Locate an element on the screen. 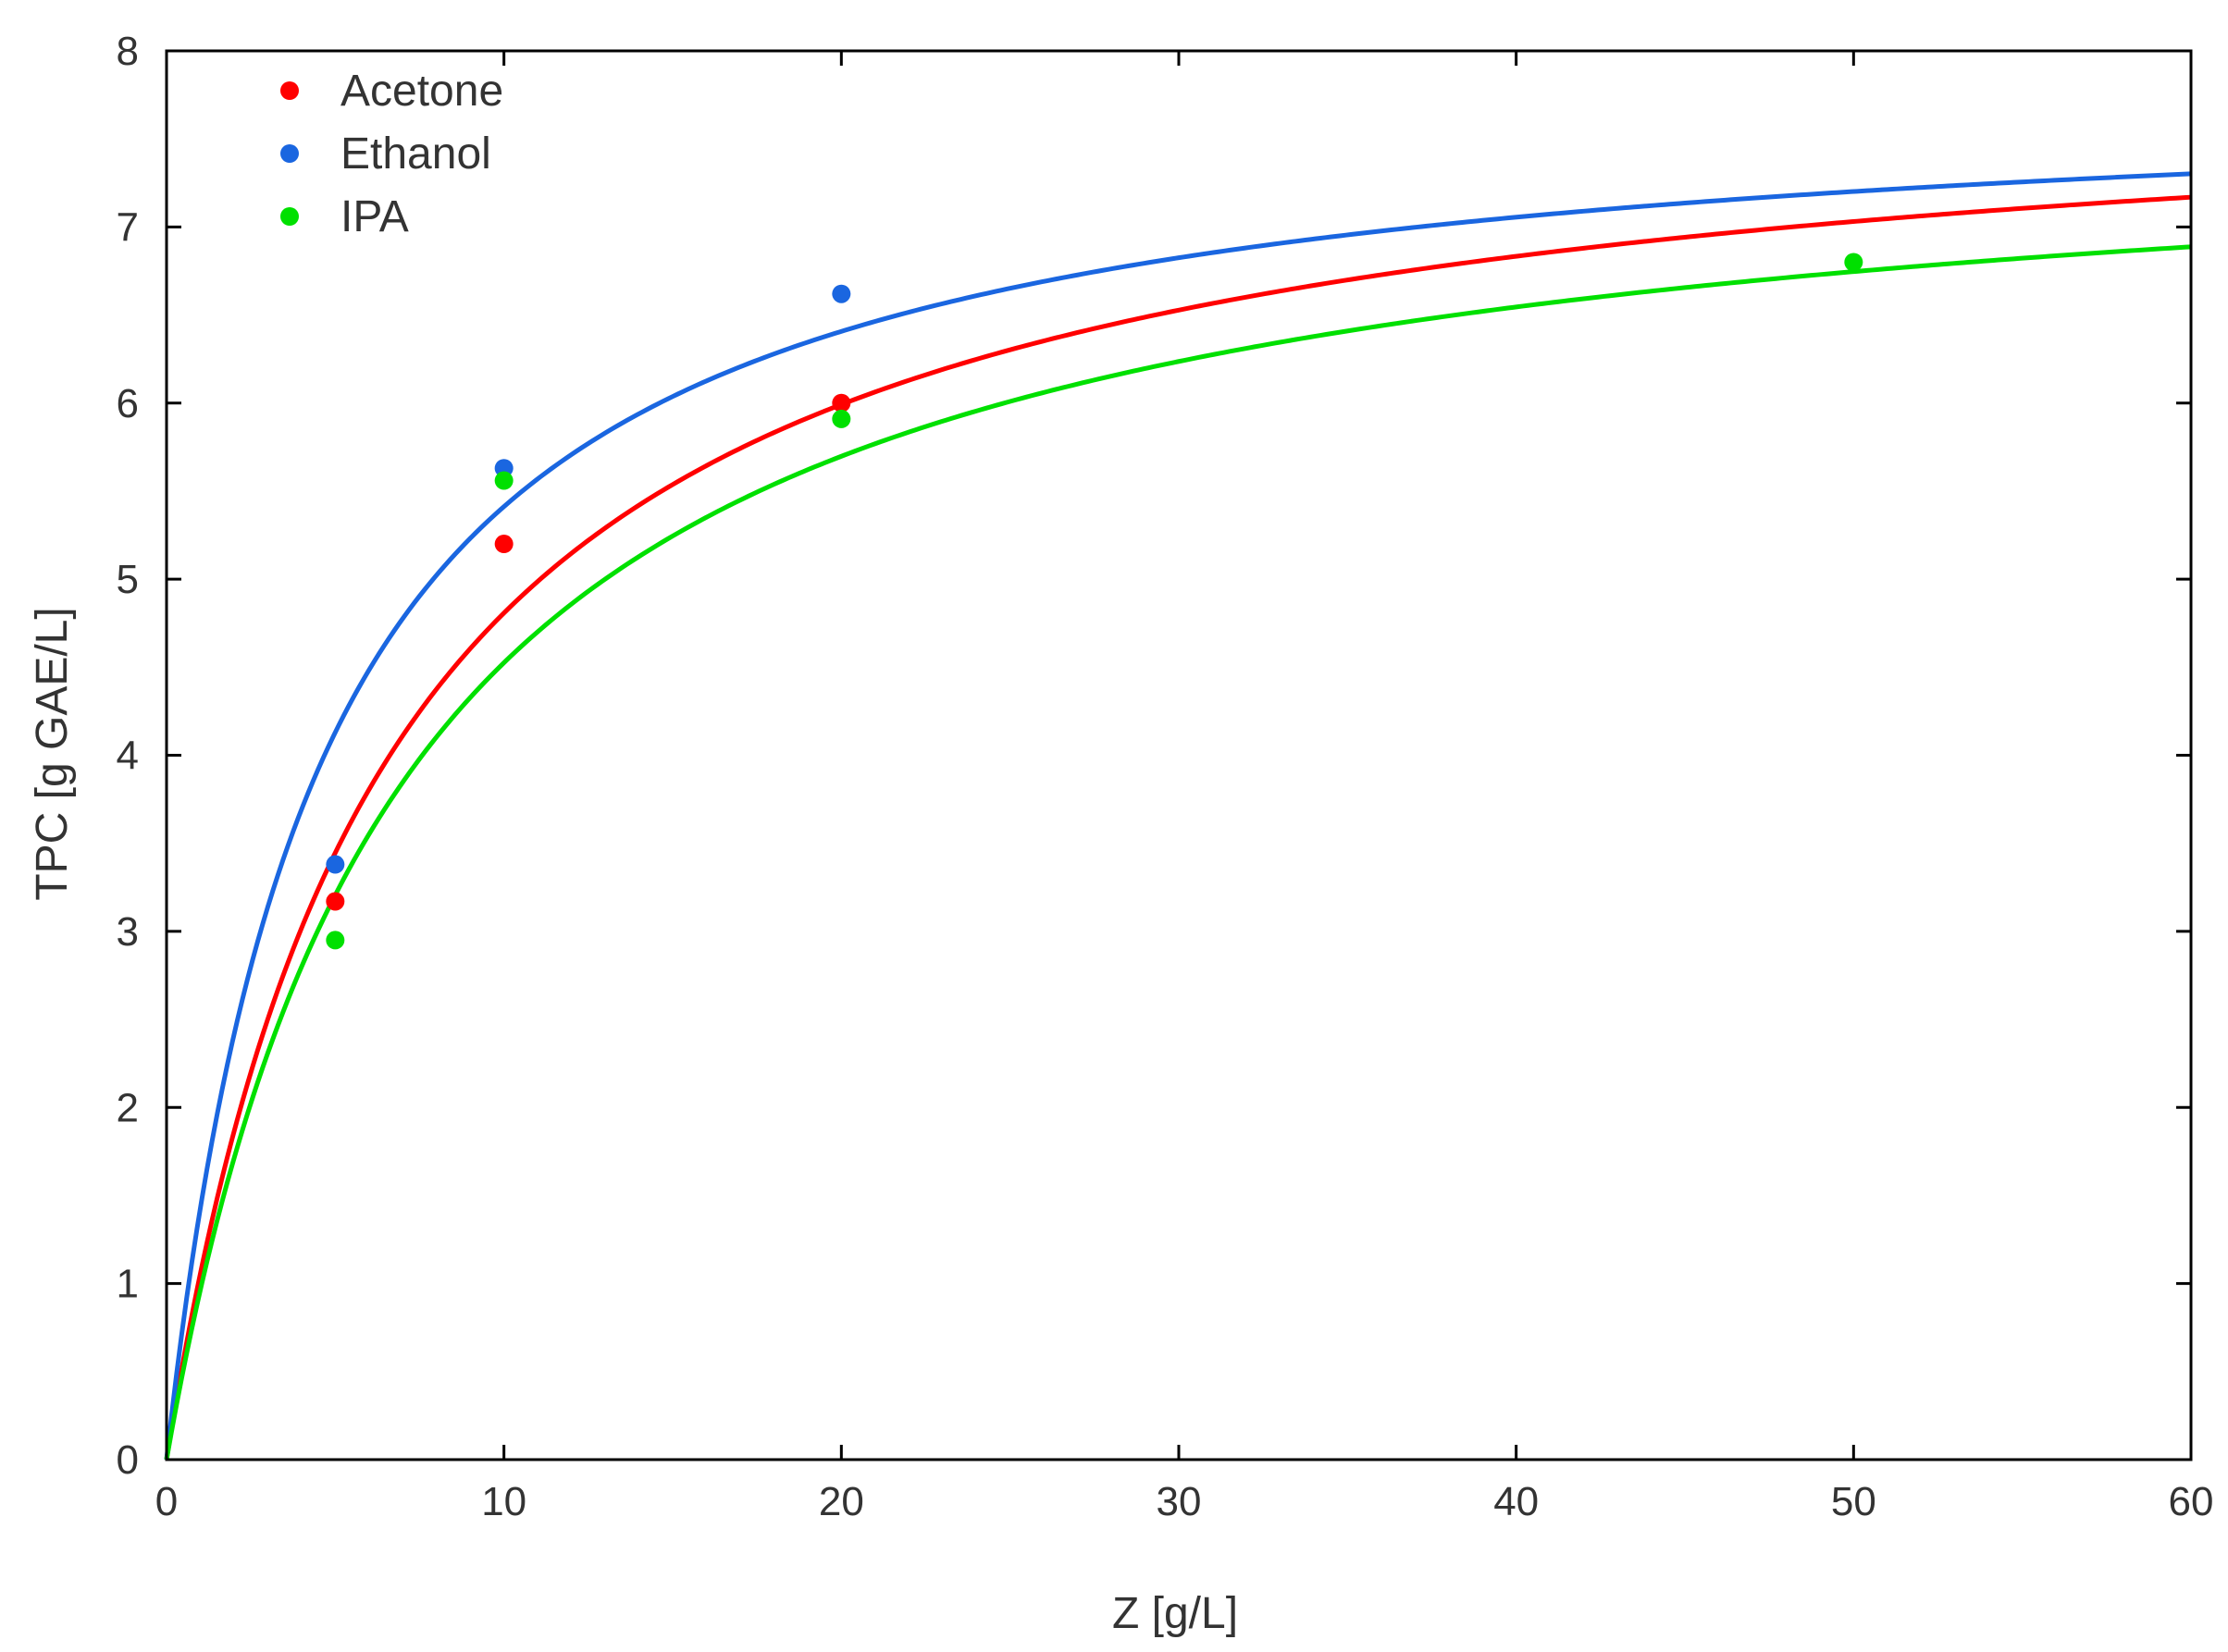 The width and height of the screenshot is (2228, 1652). y-tick-label: 4 is located at coordinates (128, 756).